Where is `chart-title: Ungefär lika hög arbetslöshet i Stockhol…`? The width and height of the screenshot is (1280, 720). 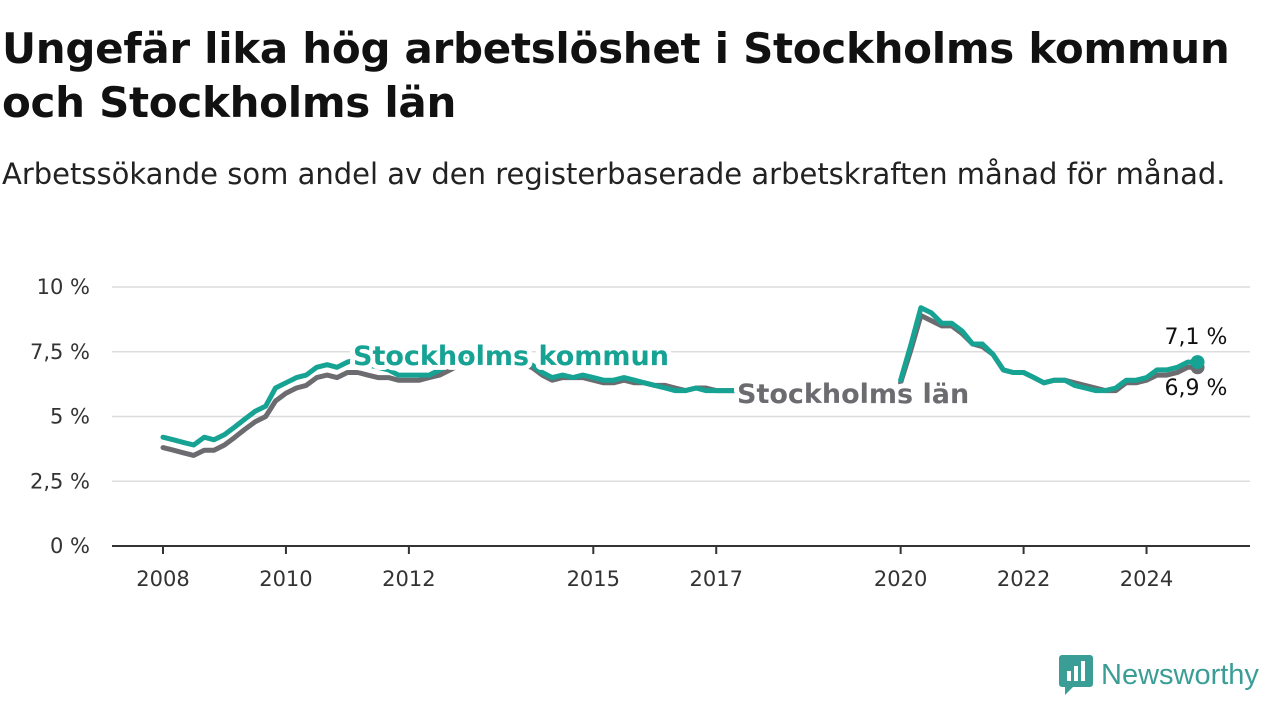
chart-title: Ungefär lika hög arbetslöshet i Stockhol… is located at coordinates (616, 75).